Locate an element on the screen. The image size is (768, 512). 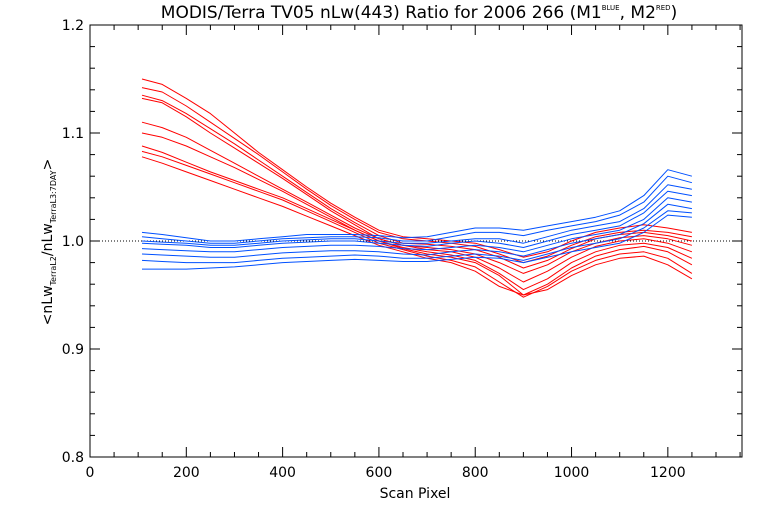
x-tick-label: 600 is located at coordinates (379, 473).